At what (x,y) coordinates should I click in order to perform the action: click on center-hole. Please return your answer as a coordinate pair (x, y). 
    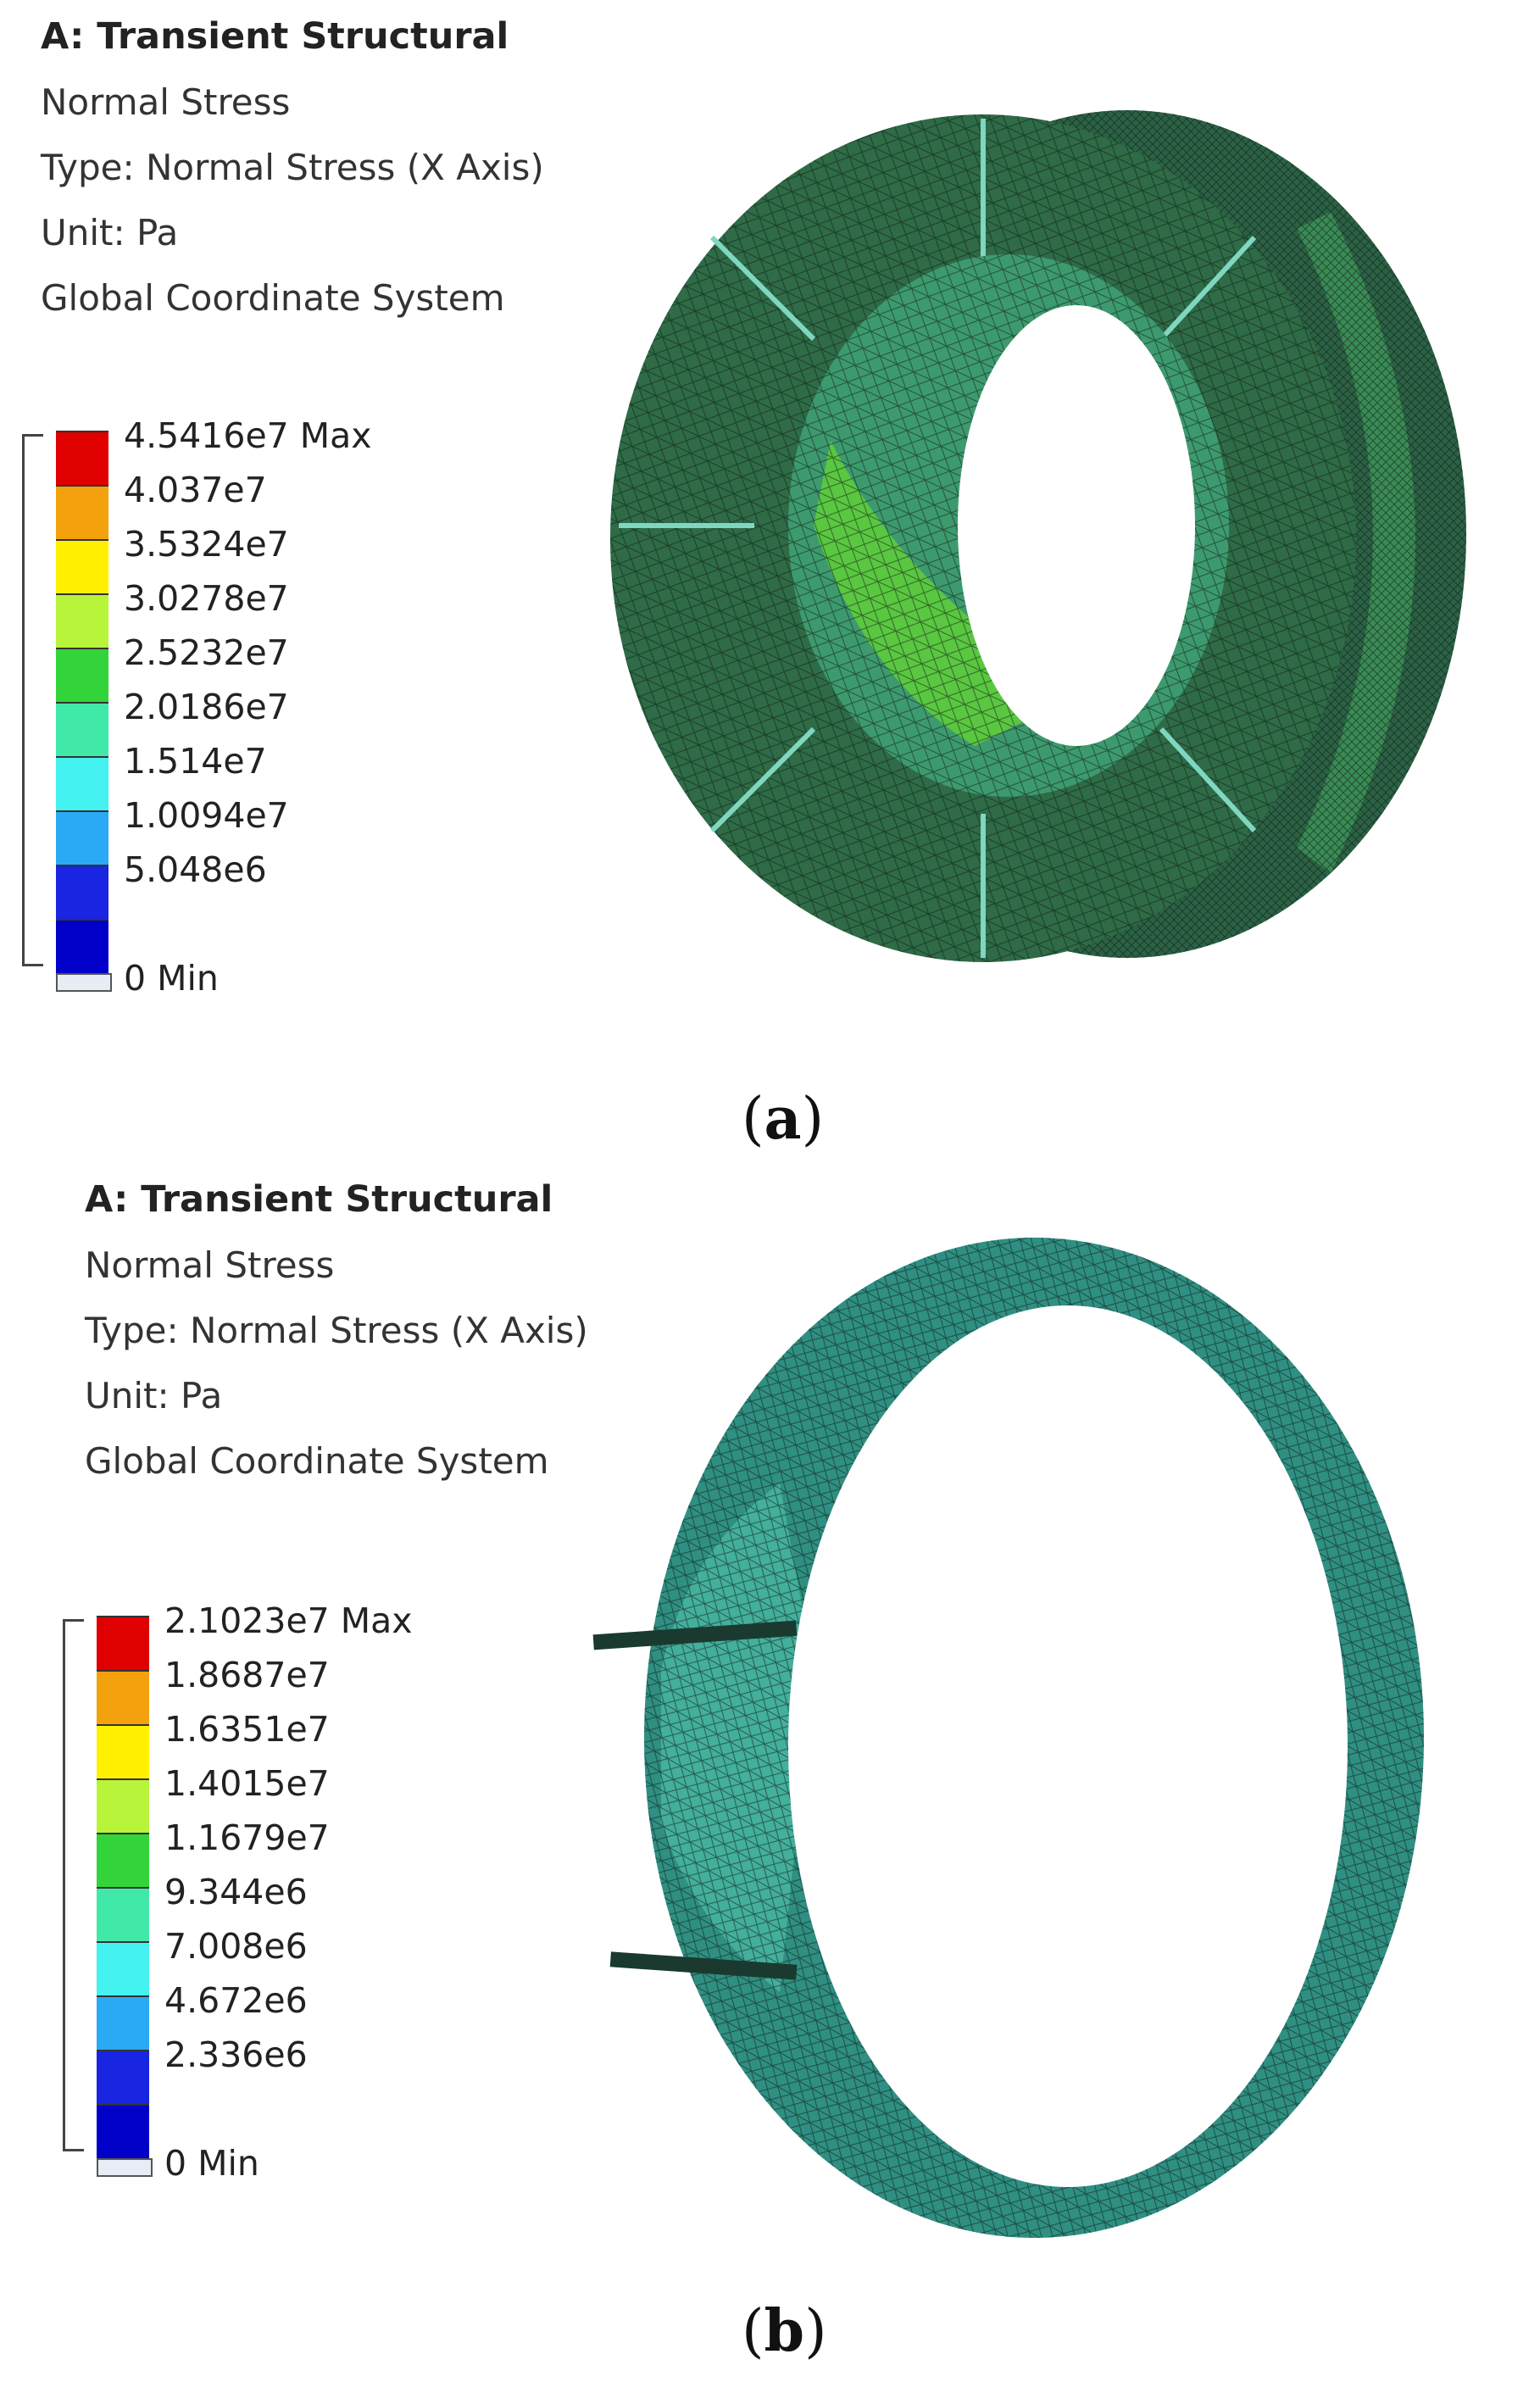
    Looking at the image, I should click on (1076, 525).